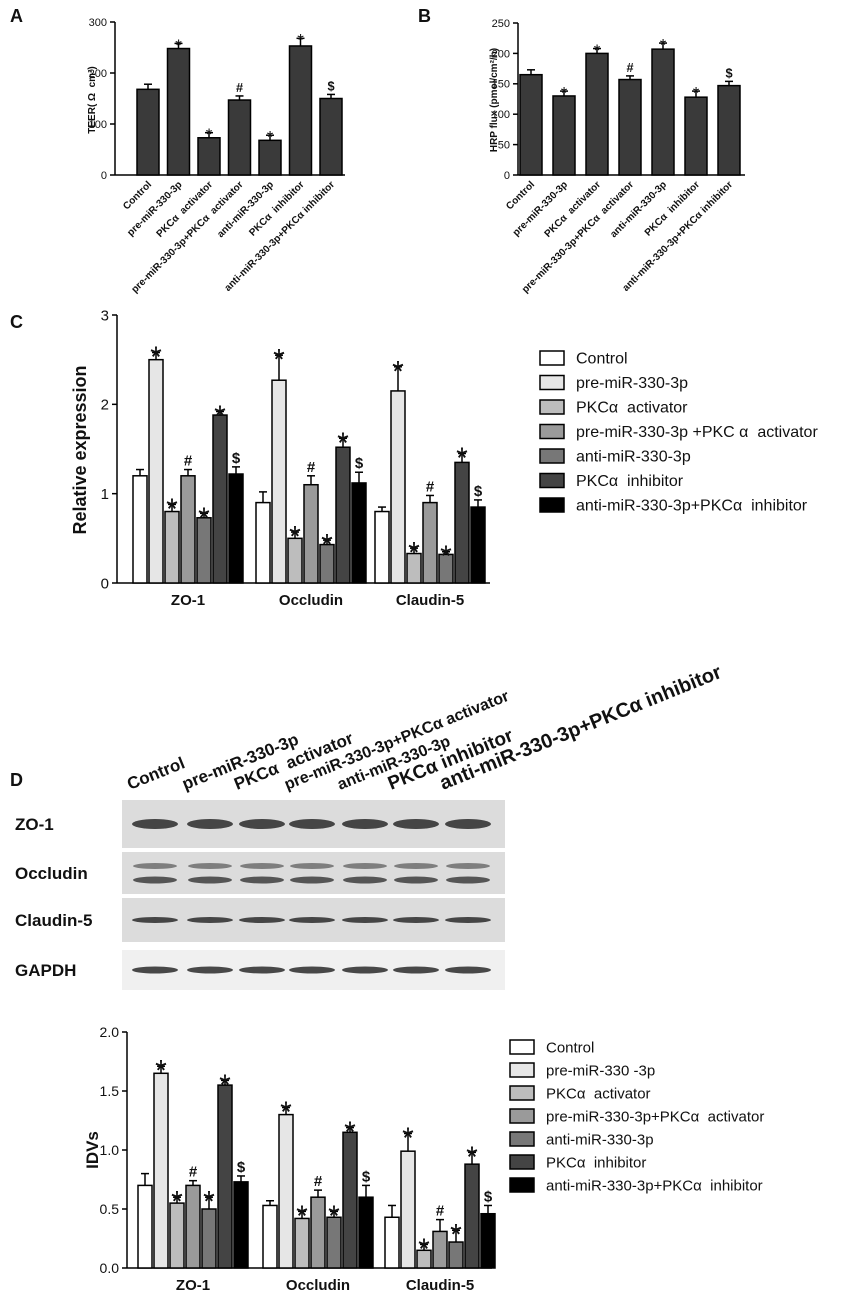 The height and width of the screenshot is (1300, 864). Describe the element at coordinates (424, 16) in the screenshot. I see `panel-label: B` at that location.